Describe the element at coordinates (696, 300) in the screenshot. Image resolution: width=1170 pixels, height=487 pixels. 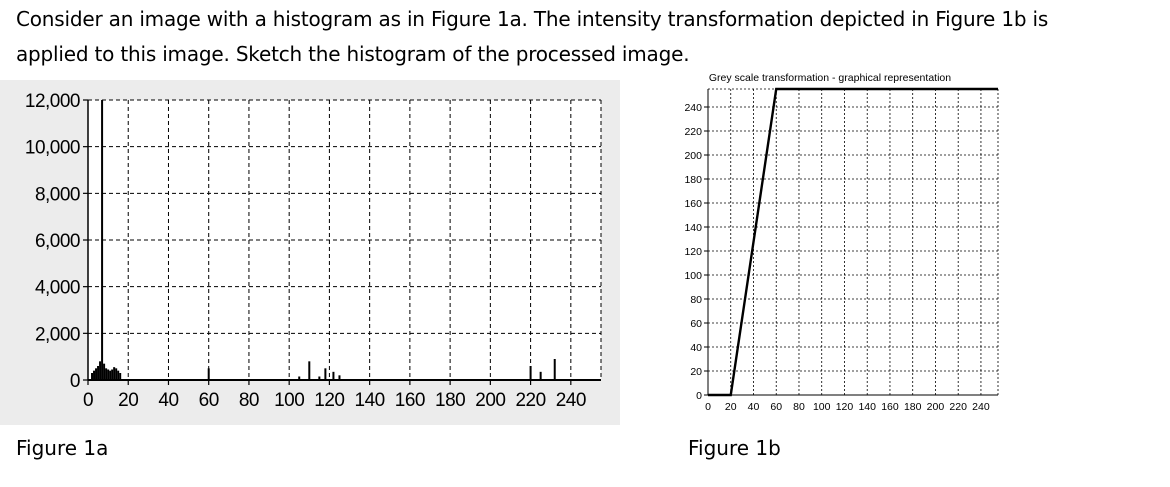
I see `transformation-y-tick-label: 80` at that location.